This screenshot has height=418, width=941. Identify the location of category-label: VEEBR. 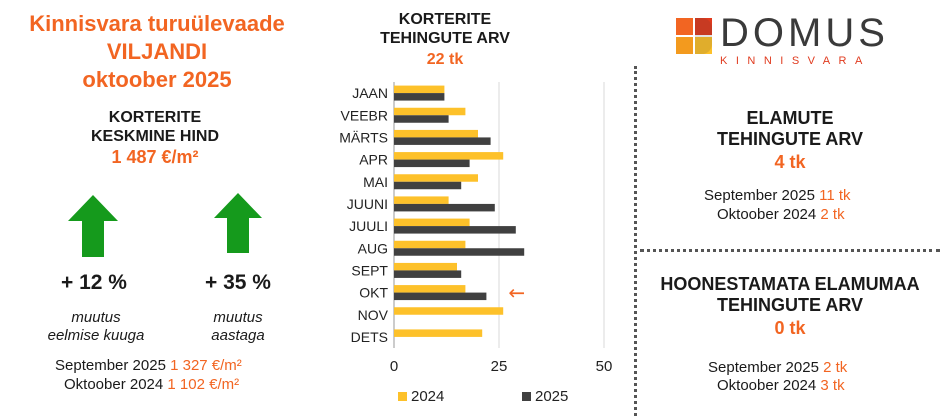
(364, 115).